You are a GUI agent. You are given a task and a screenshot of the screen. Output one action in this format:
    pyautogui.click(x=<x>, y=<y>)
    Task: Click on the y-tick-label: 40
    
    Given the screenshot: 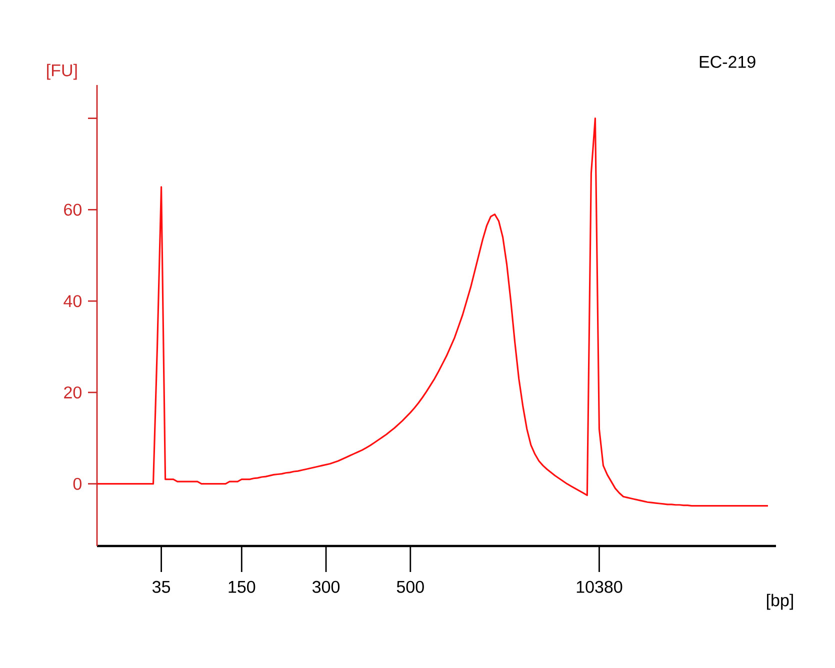 What is the action you would take?
    pyautogui.click(x=73, y=301)
    